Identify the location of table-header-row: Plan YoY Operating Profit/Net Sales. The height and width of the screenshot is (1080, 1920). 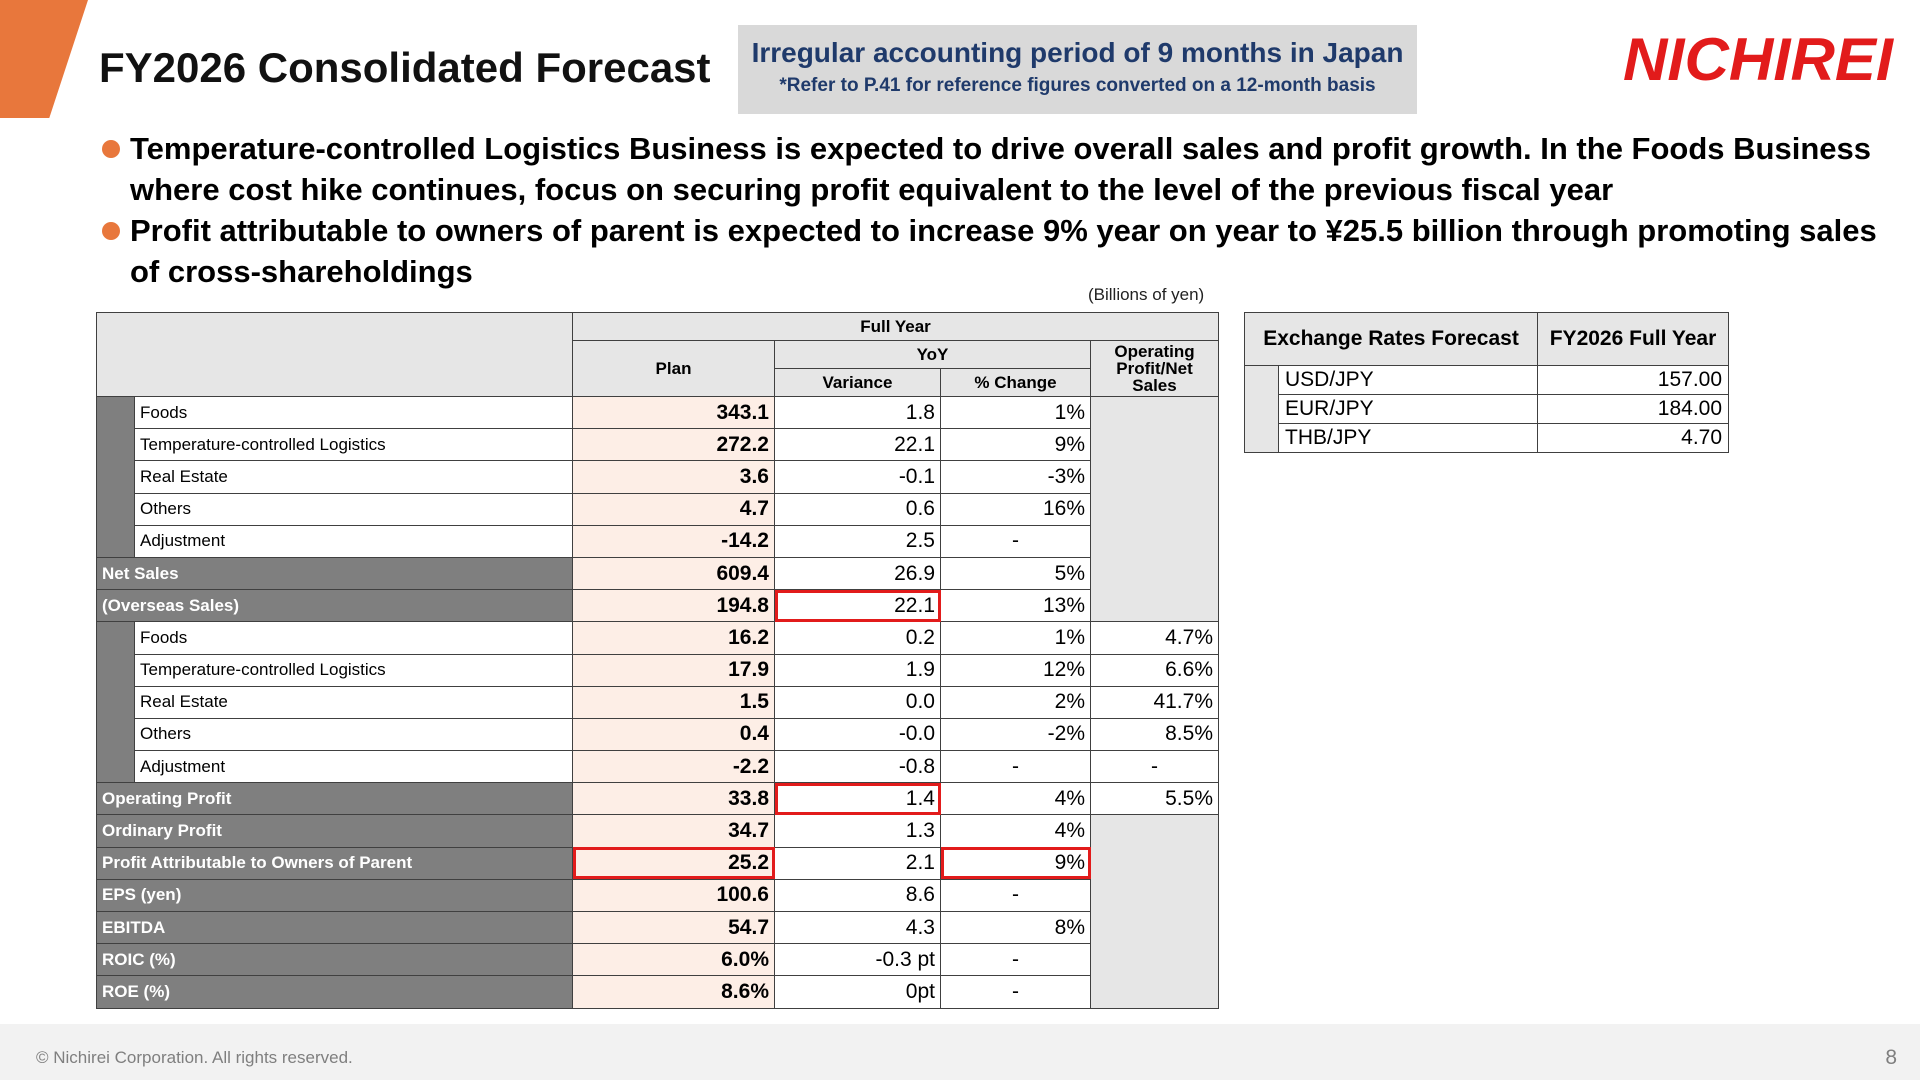
(658, 368).